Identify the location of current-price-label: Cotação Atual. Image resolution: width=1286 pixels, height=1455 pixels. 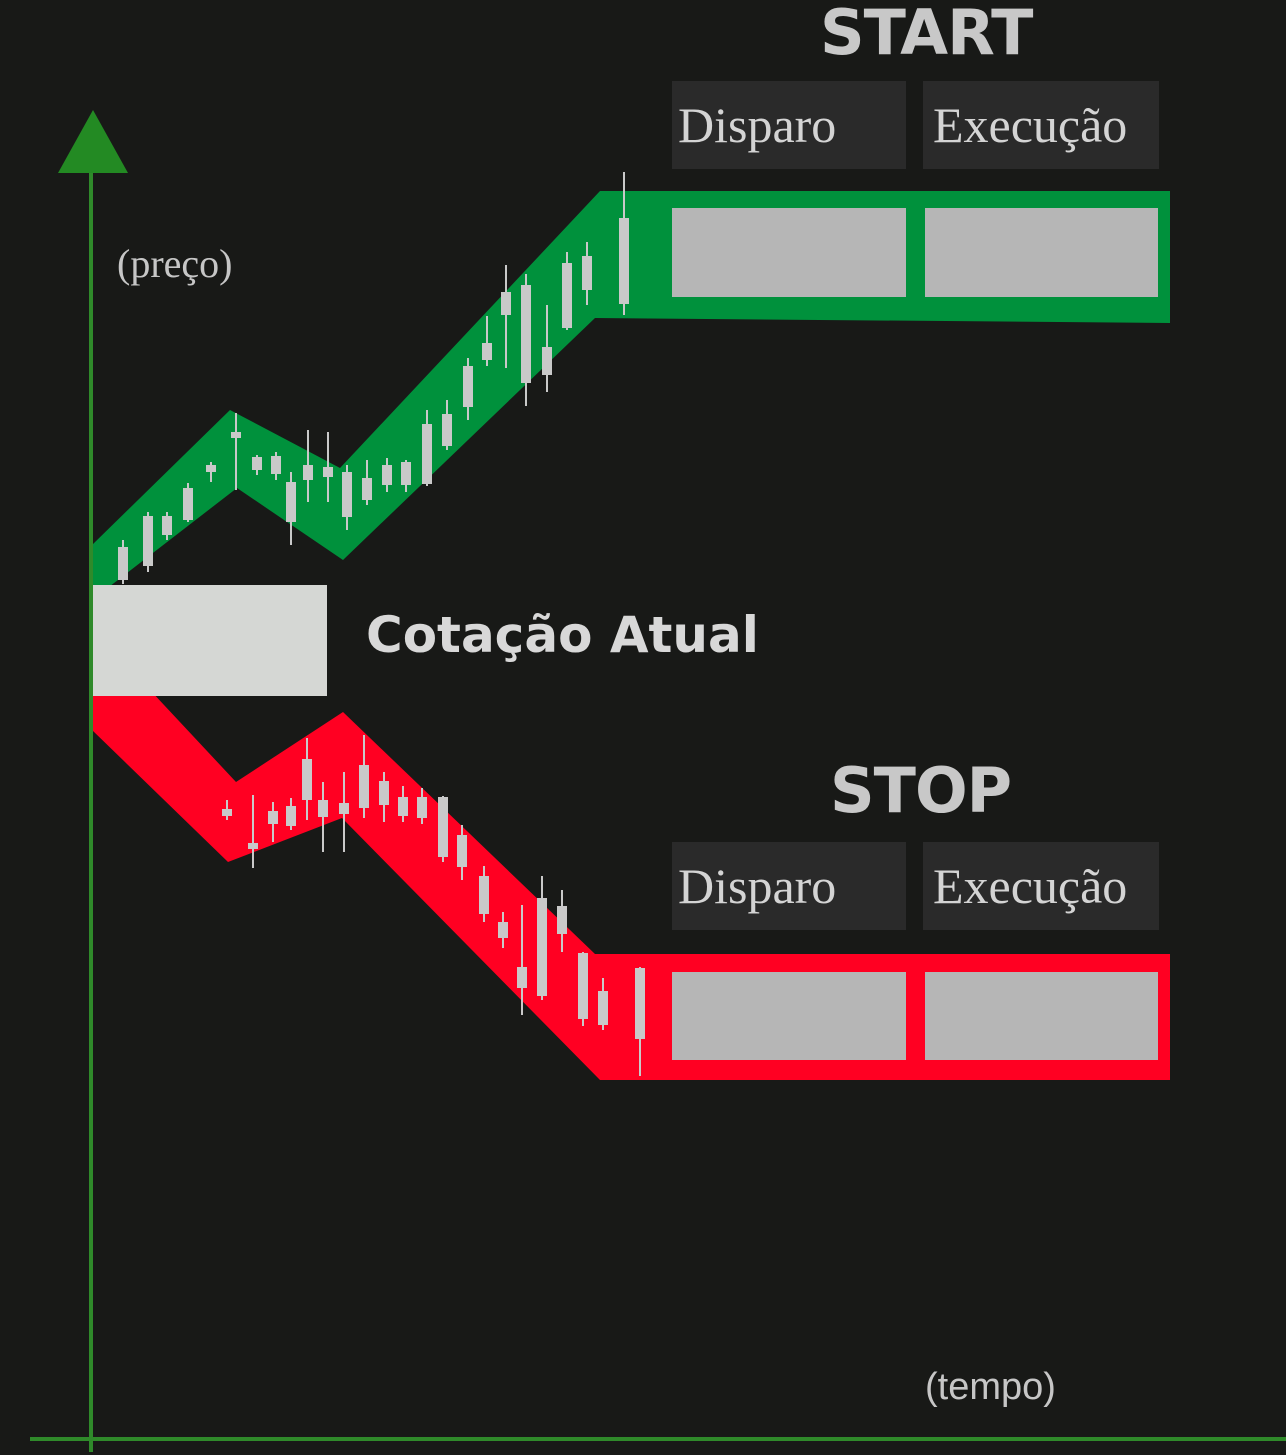
(562, 635).